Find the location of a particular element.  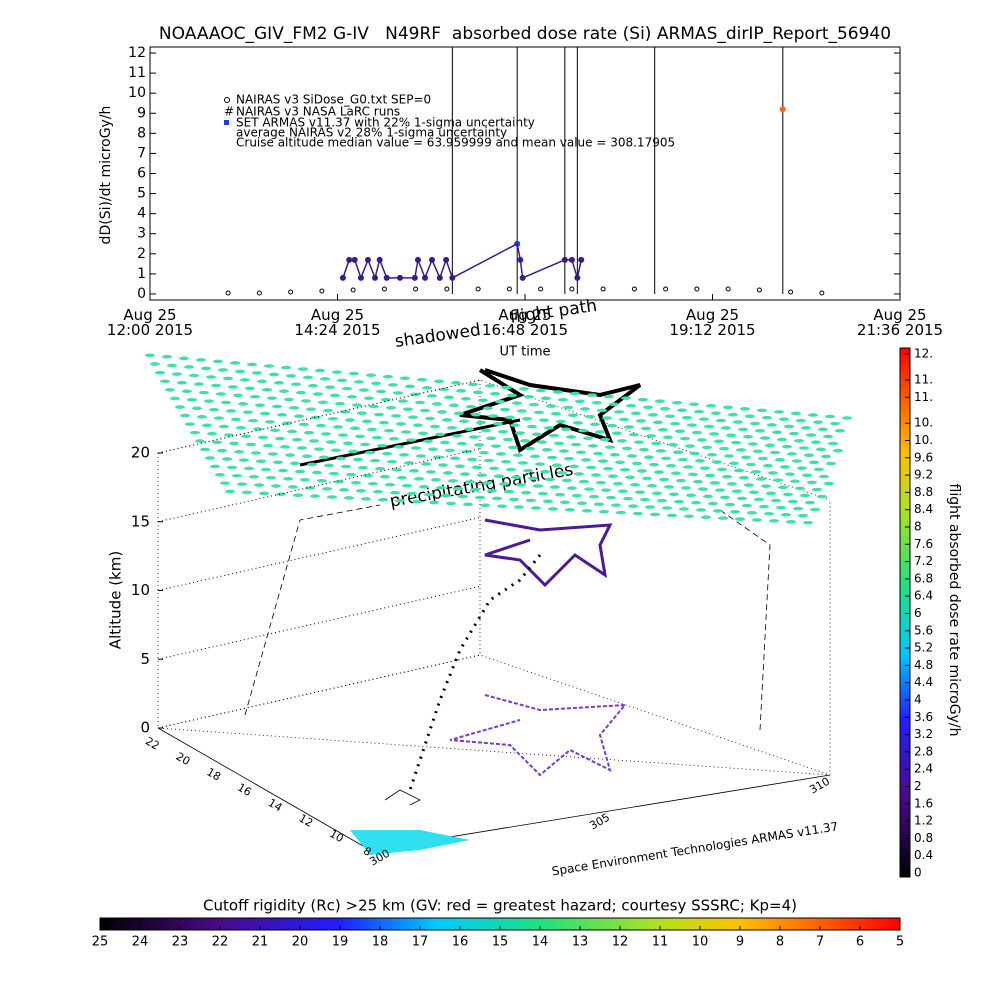

legend-marker: # is located at coordinates (229, 112).